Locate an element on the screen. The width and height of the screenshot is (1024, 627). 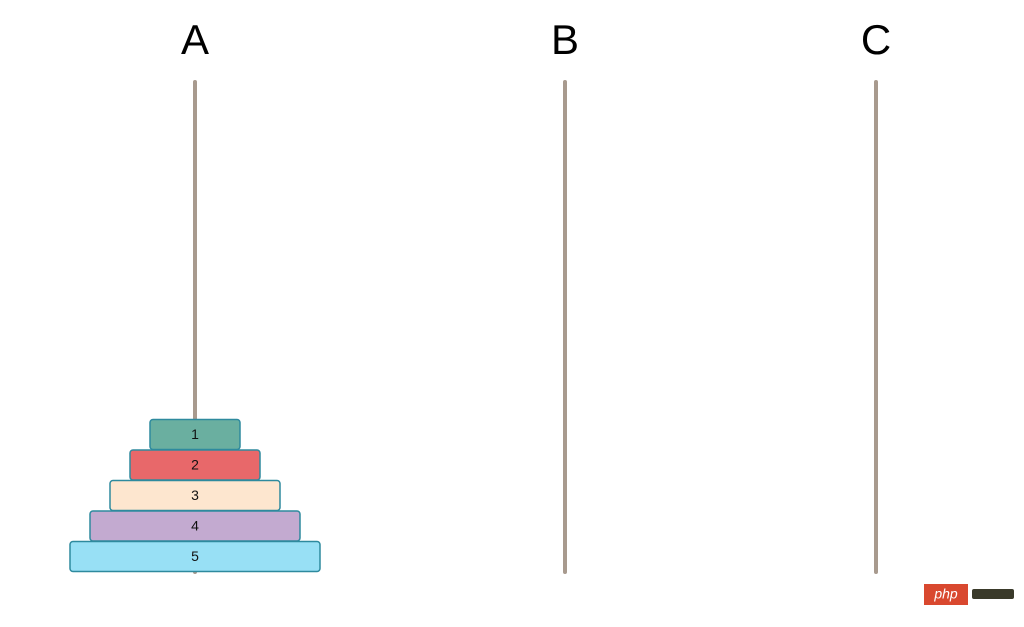
disk-label: 4 is located at coordinates (195, 526).